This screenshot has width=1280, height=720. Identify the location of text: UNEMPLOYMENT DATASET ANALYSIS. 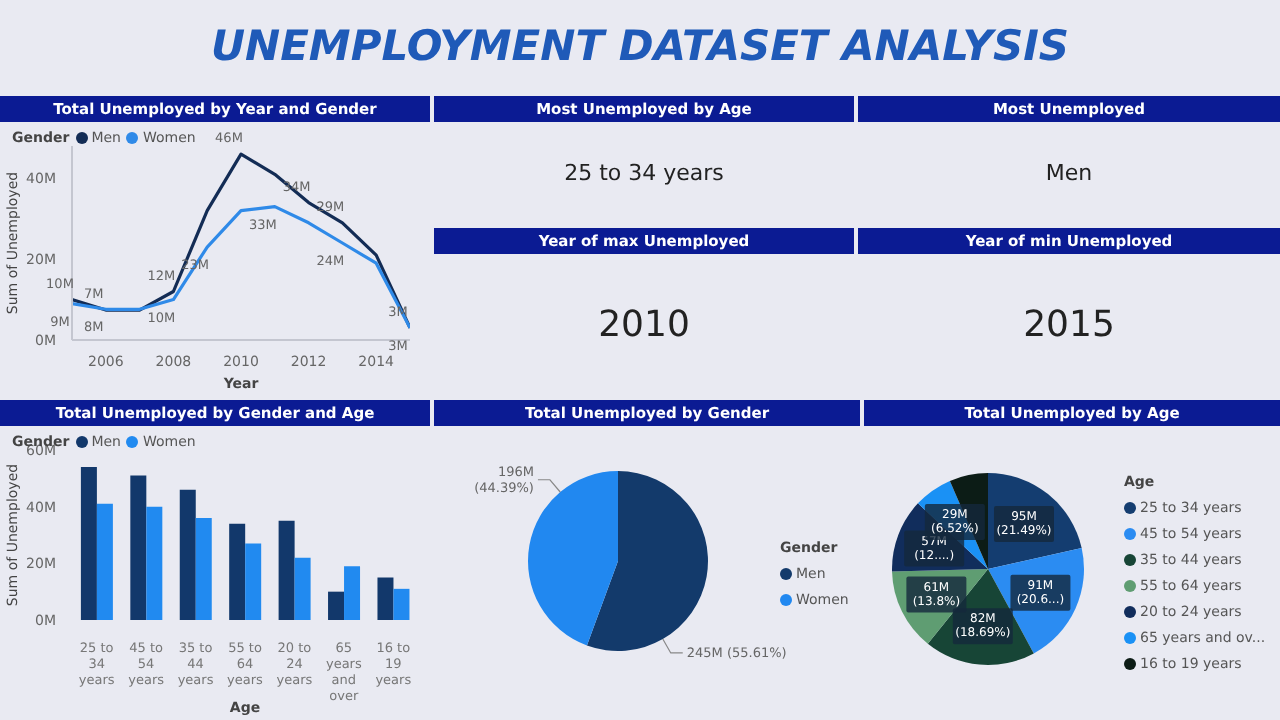
(640, 47).